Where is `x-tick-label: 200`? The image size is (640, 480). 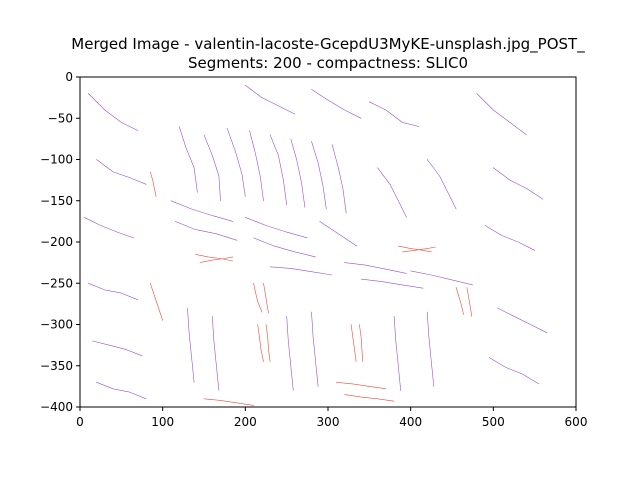
x-tick-label: 200 is located at coordinates (245, 422).